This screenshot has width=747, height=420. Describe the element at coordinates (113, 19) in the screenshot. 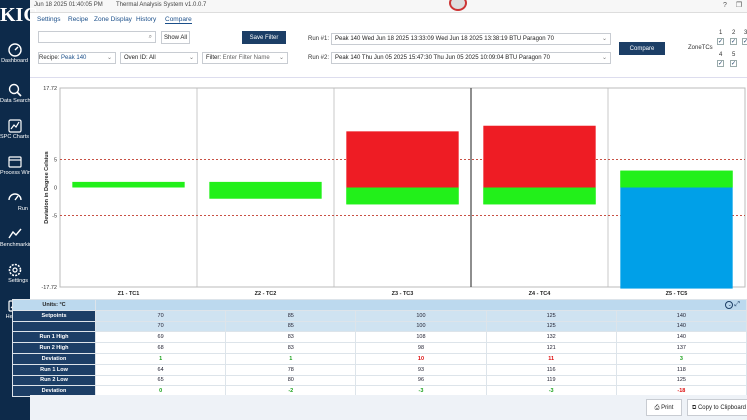

I see `tab-zone-display: Zone Display` at that location.